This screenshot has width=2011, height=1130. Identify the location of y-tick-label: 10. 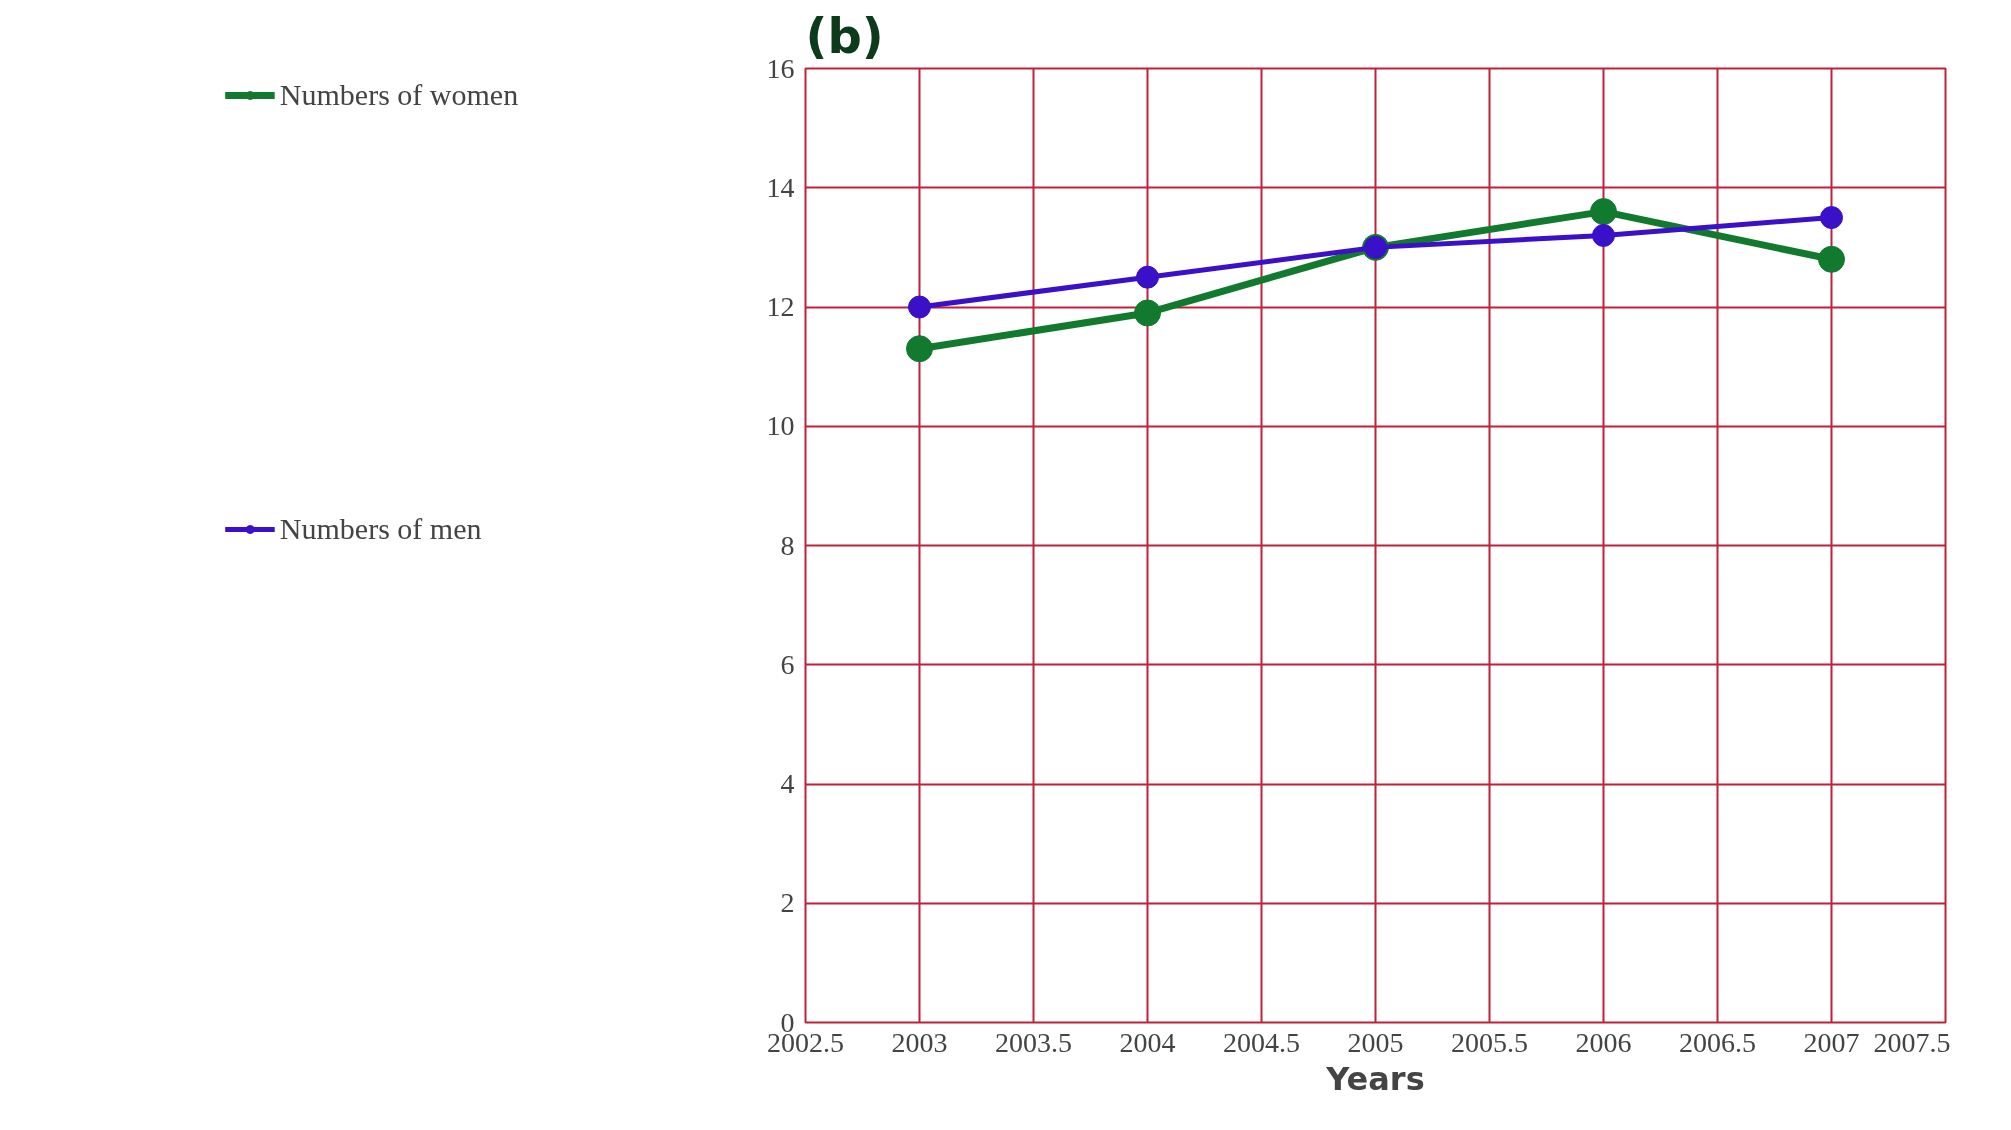
(780, 426).